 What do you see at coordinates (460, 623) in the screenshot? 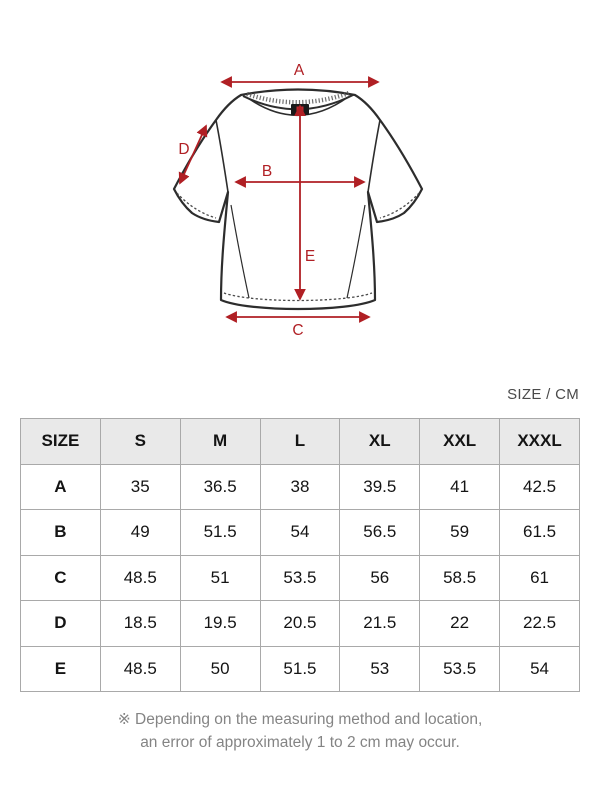
I see `table-cell: 22` at bounding box center [460, 623].